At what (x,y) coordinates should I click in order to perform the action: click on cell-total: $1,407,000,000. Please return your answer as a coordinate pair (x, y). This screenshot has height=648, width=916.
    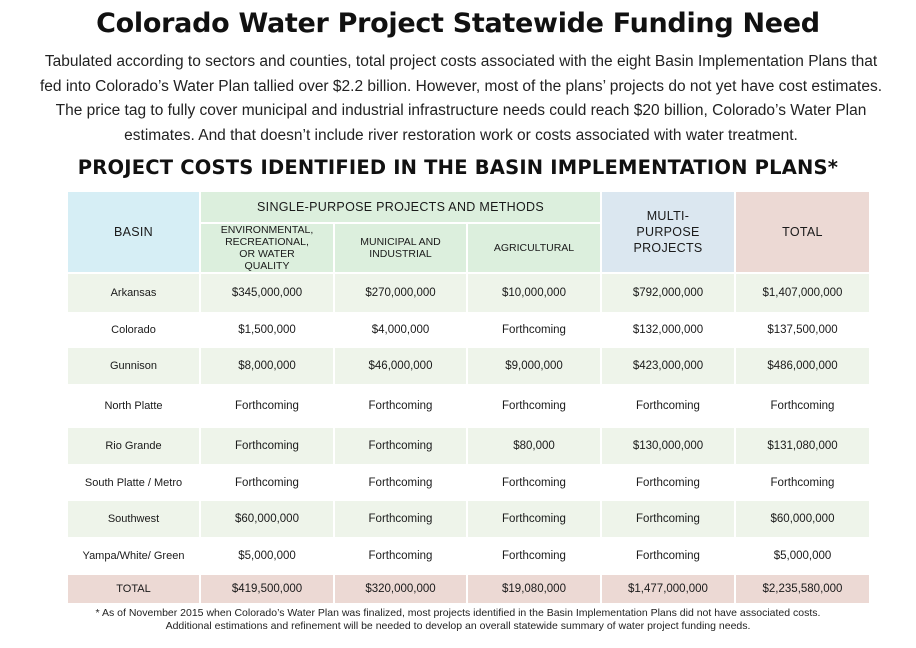
    Looking at the image, I should click on (802, 293).